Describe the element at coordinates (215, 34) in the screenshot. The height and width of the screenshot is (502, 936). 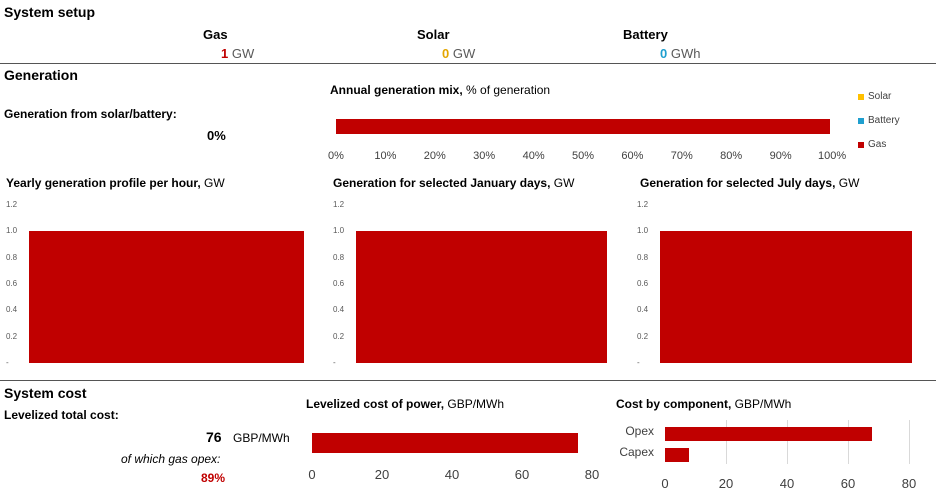
I see `gas-label: Gas` at that location.